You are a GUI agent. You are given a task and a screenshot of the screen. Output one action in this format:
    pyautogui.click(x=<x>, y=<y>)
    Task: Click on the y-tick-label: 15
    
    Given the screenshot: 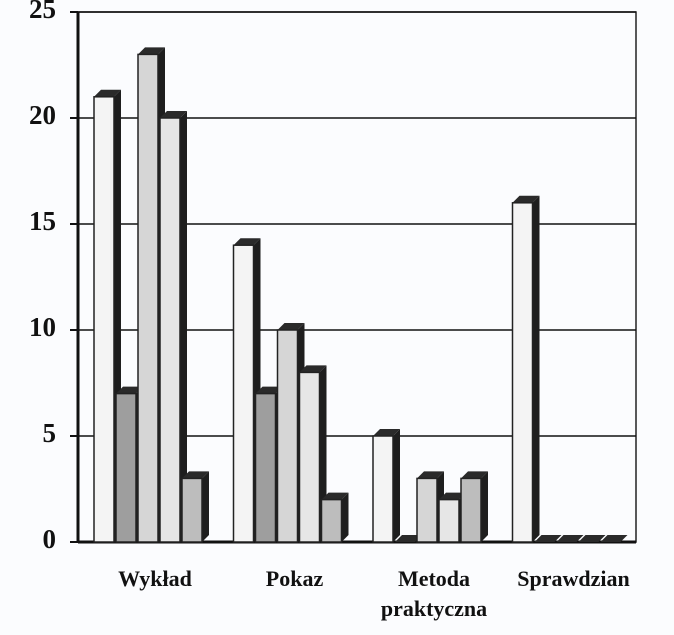 What is the action you would take?
    pyautogui.click(x=42, y=221)
    